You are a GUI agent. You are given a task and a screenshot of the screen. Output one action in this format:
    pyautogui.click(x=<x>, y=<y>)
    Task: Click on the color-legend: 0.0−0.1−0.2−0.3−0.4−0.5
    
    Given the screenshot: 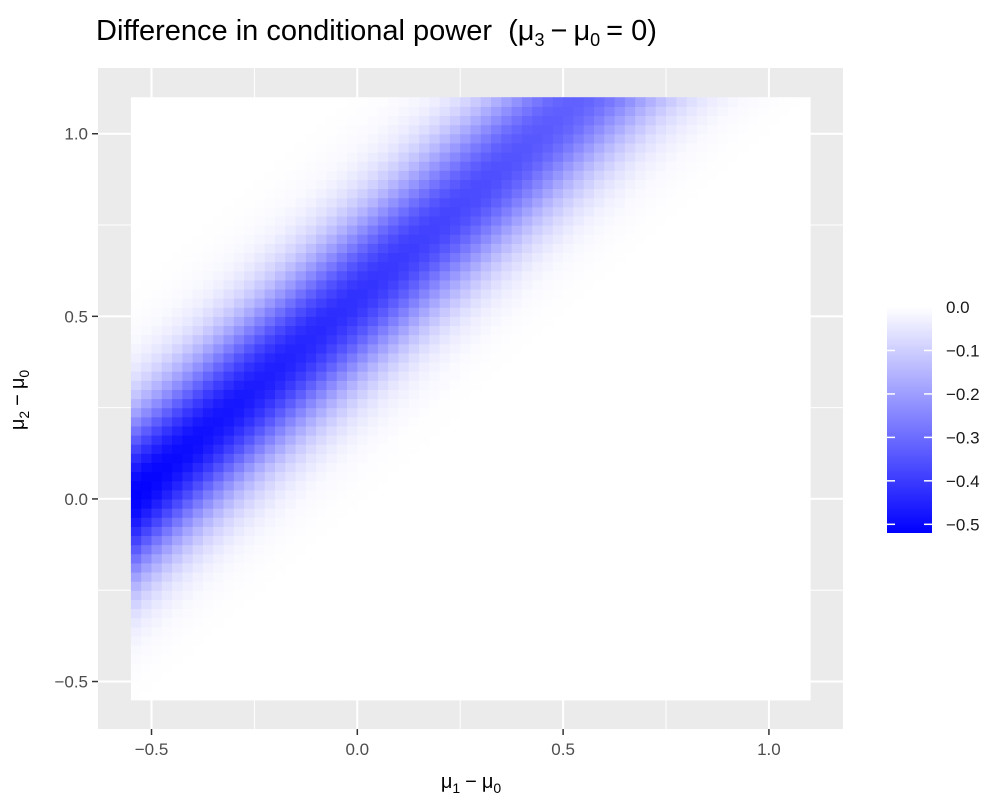 What is the action you would take?
    pyautogui.click(x=933, y=416)
    